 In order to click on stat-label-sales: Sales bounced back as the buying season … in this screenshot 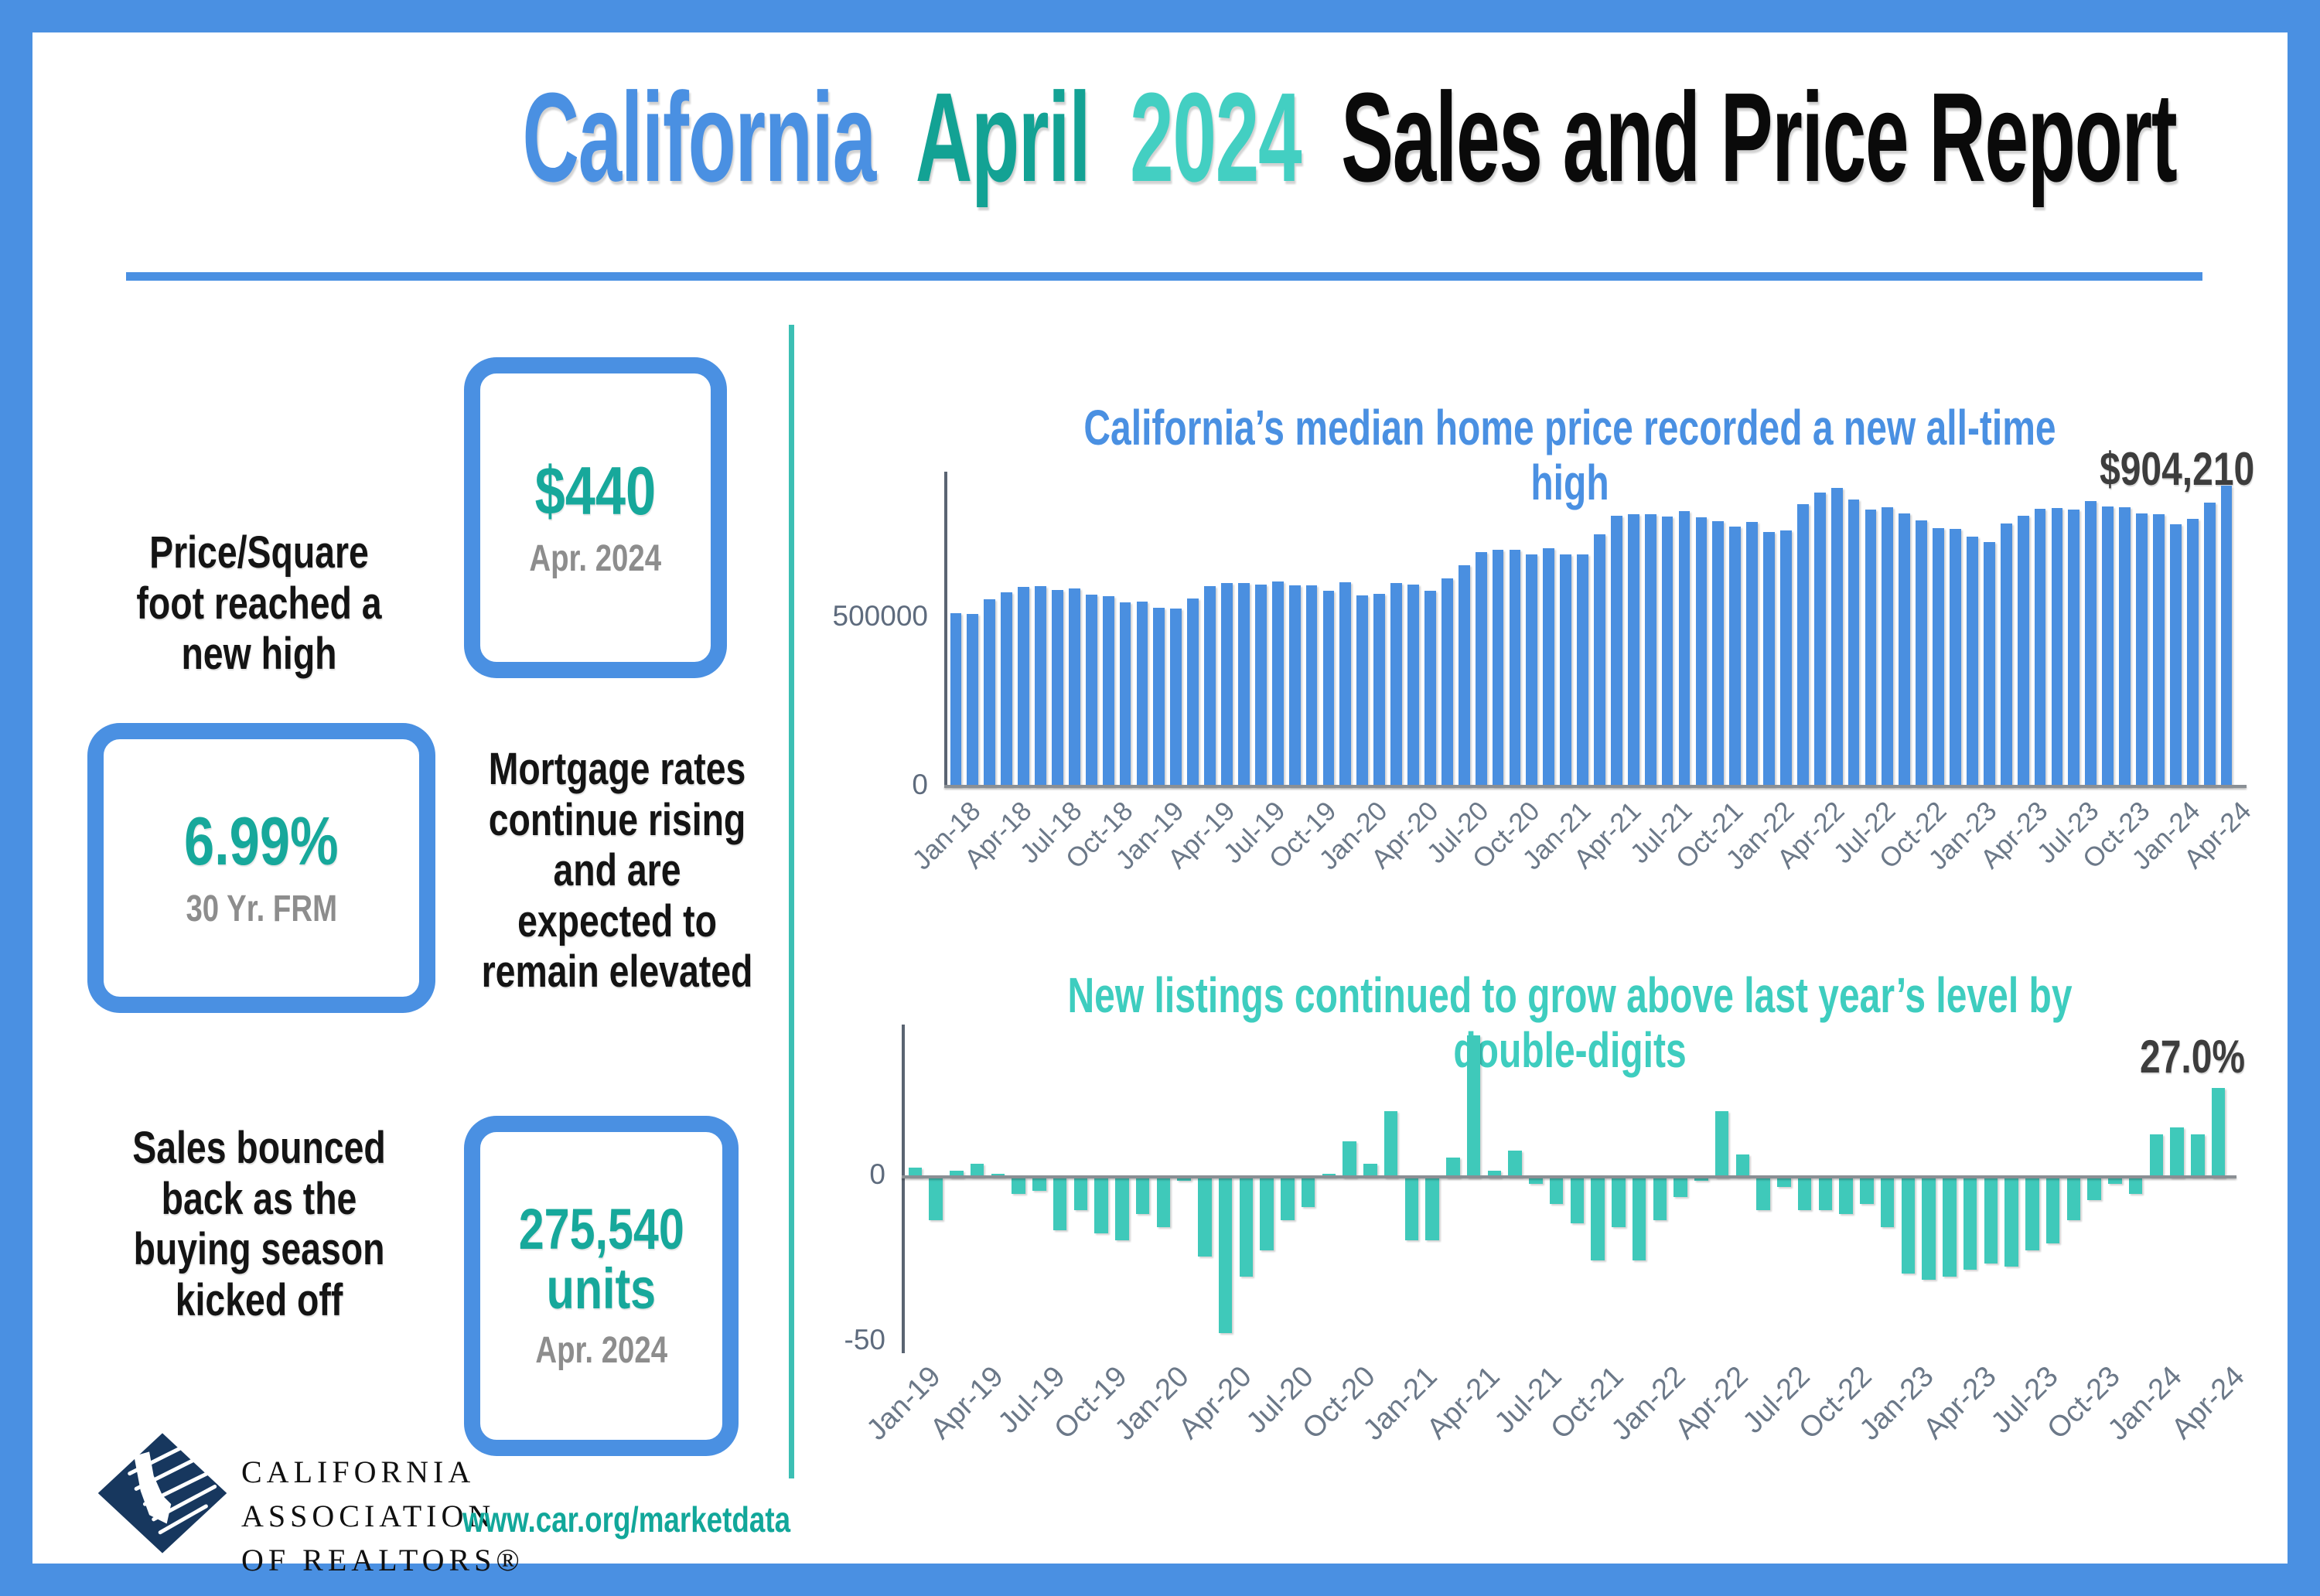, I will do `click(259, 1224)`.